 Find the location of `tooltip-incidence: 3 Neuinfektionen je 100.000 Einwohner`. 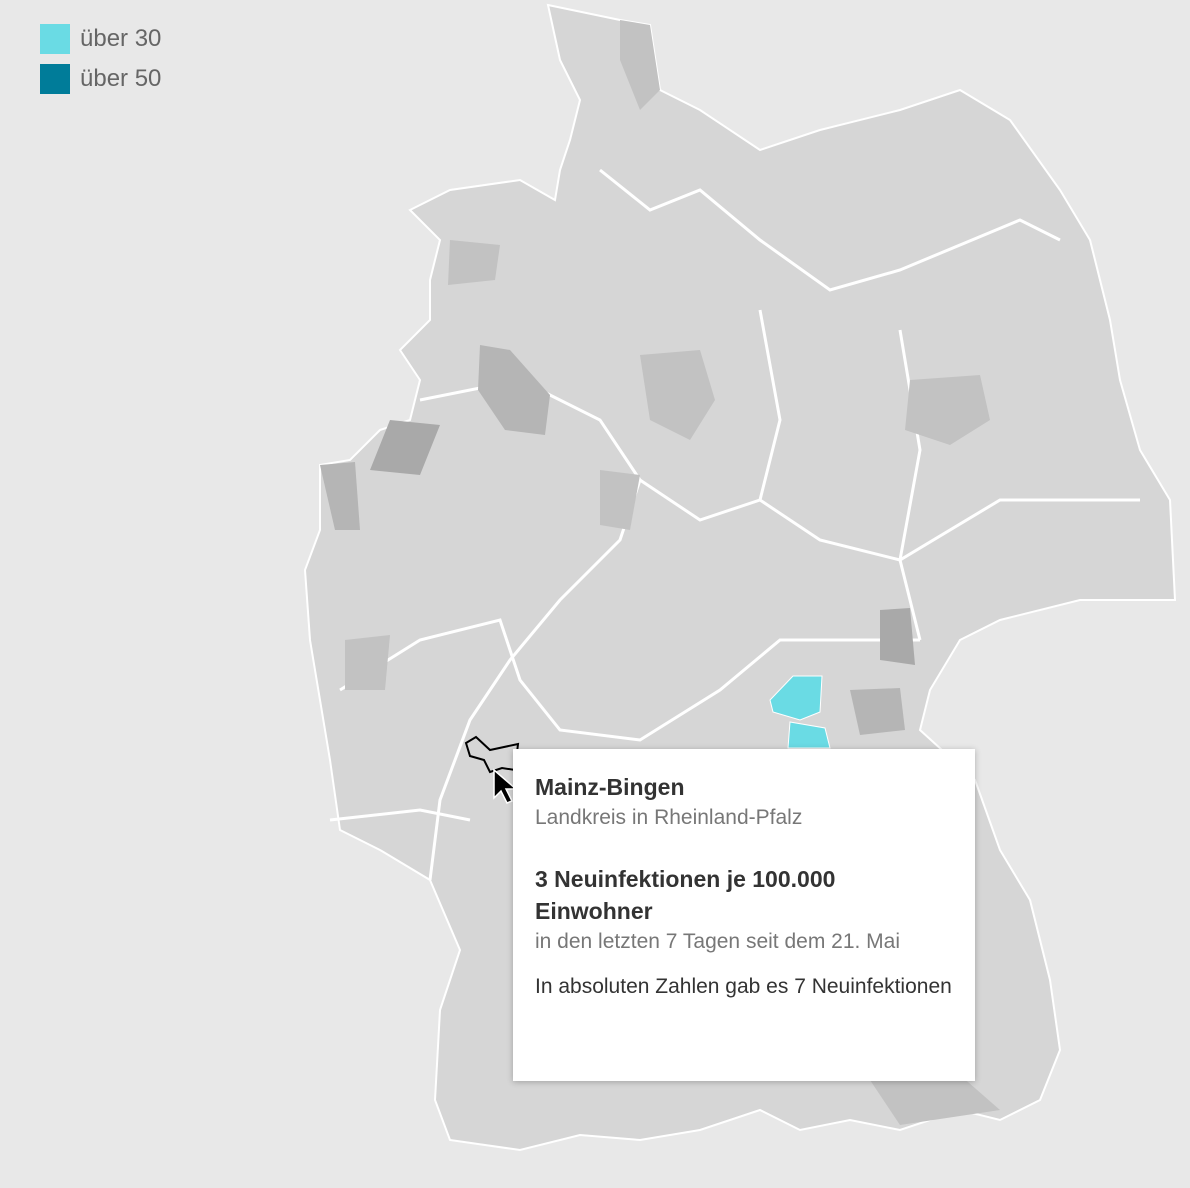

tooltip-incidence: 3 Neuinfektionen je 100.000 Einwohner is located at coordinates (685, 895).